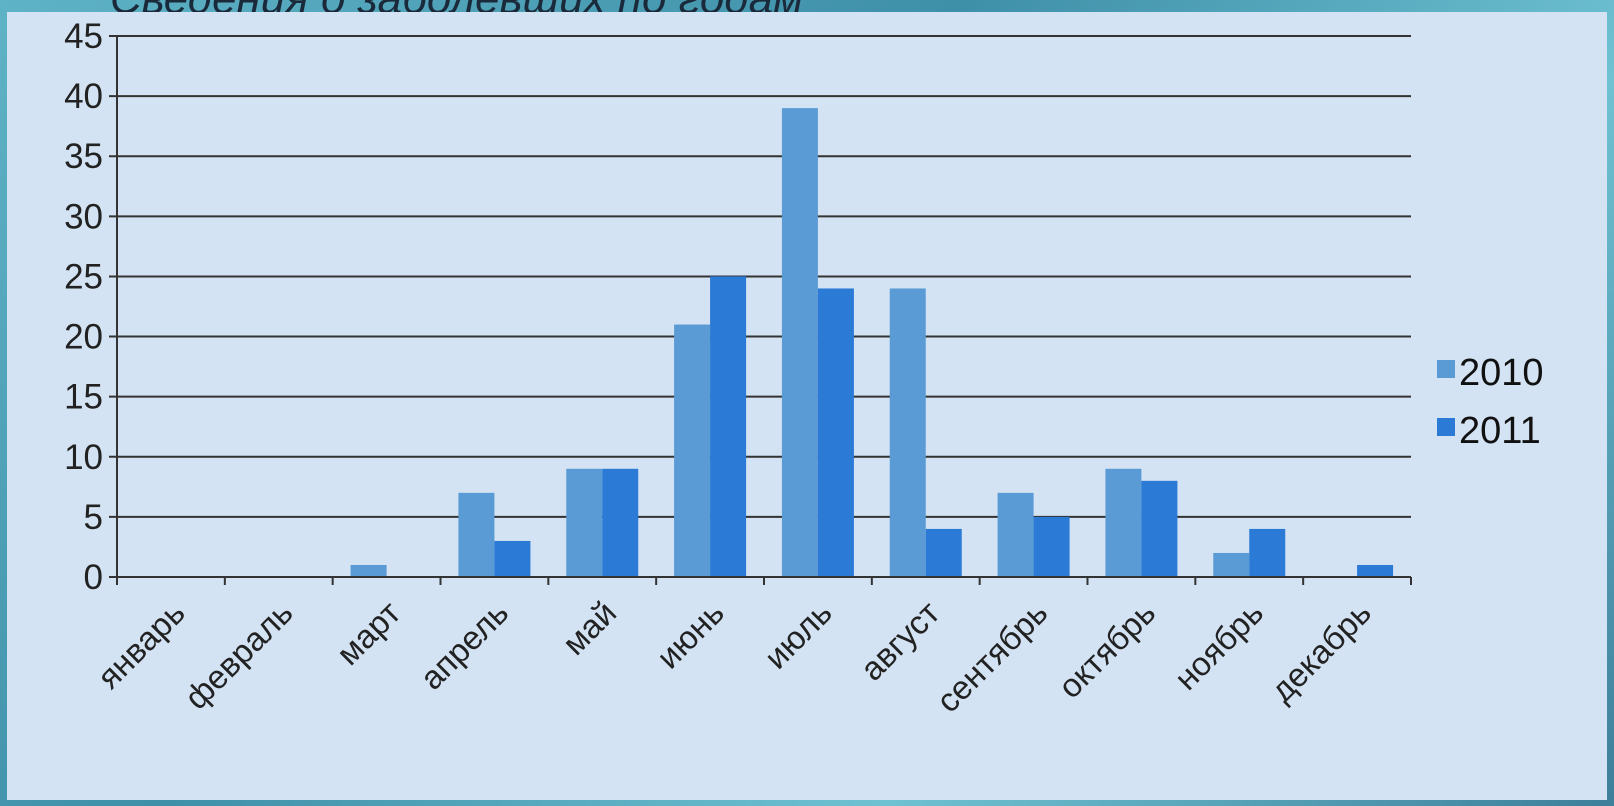 Image resolution: width=1614 pixels, height=806 pixels. What do you see at coordinates (799, 342) in the screenshot?
I see `bar-2010-июль` at bounding box center [799, 342].